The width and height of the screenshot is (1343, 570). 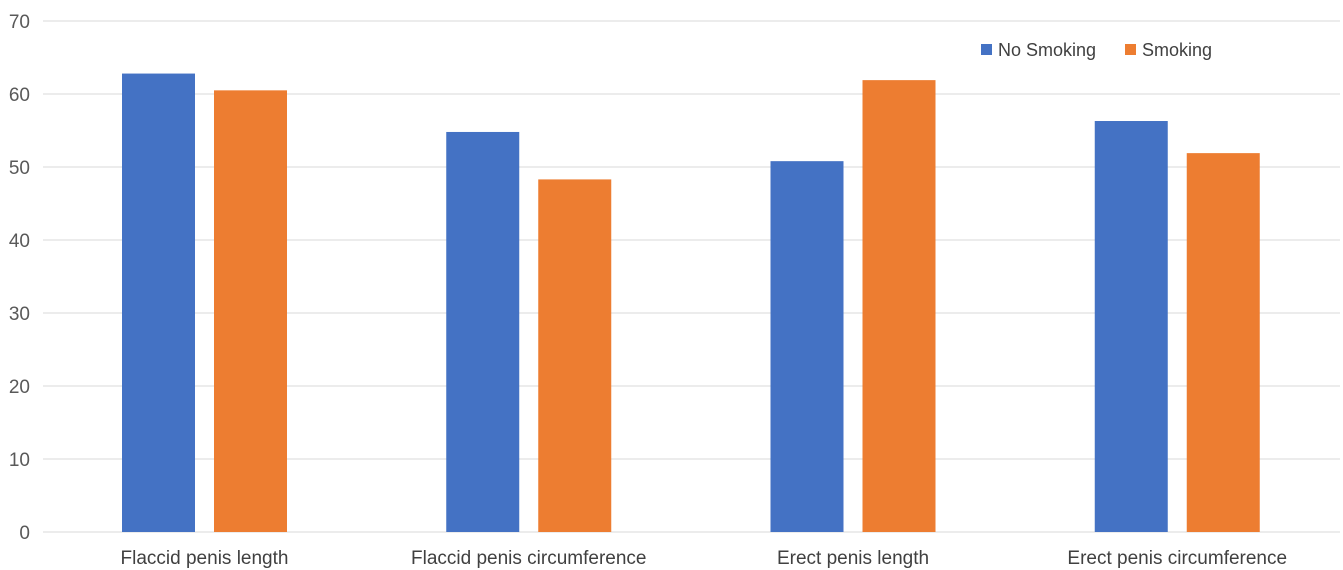 I want to click on x-category-label: Erect penis length, so click(x=853, y=558).